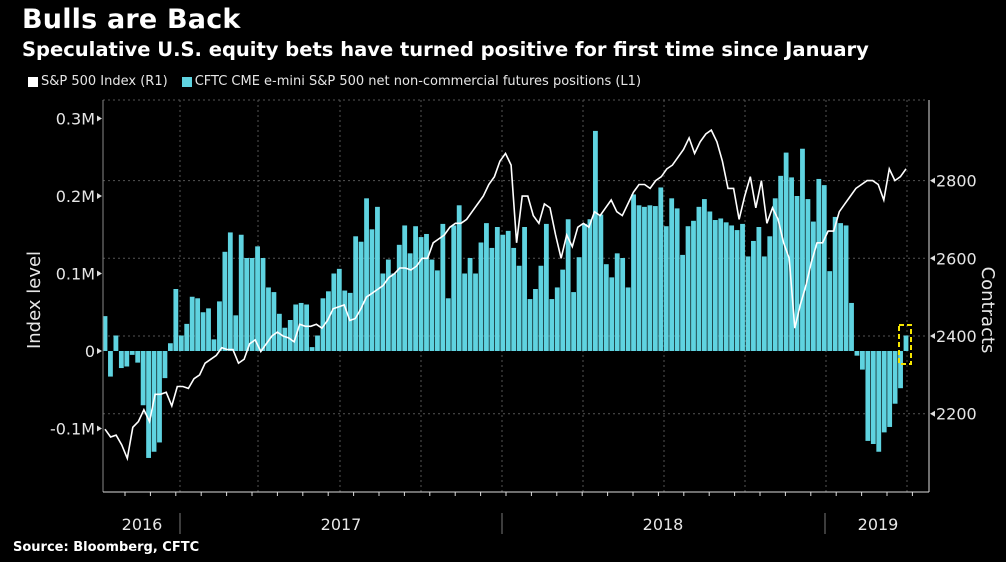  Describe the element at coordinates (98, 81) in the screenshot. I see `legend-item-sp500: S&P 500 Index (R1)` at that location.